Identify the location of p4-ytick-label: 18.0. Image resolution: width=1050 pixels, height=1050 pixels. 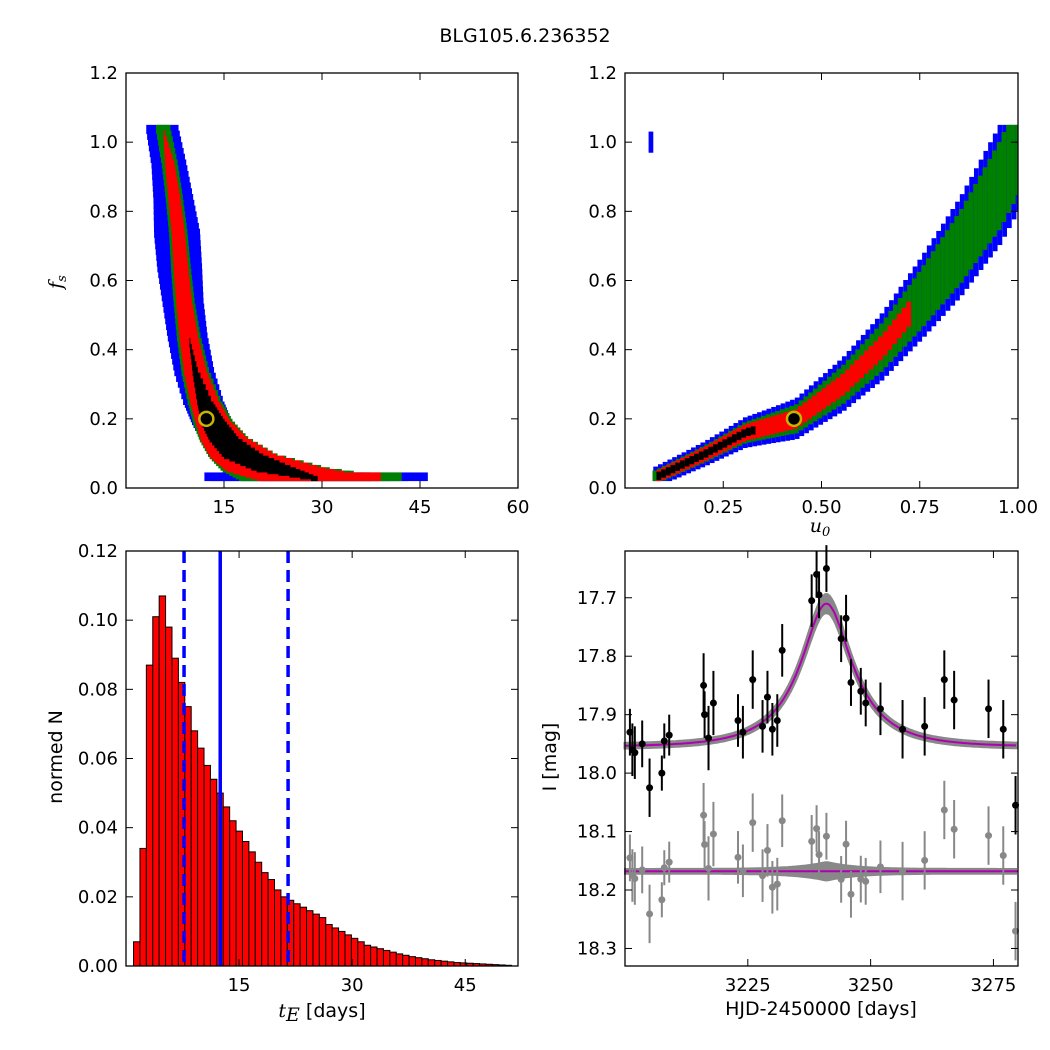
(597, 773).